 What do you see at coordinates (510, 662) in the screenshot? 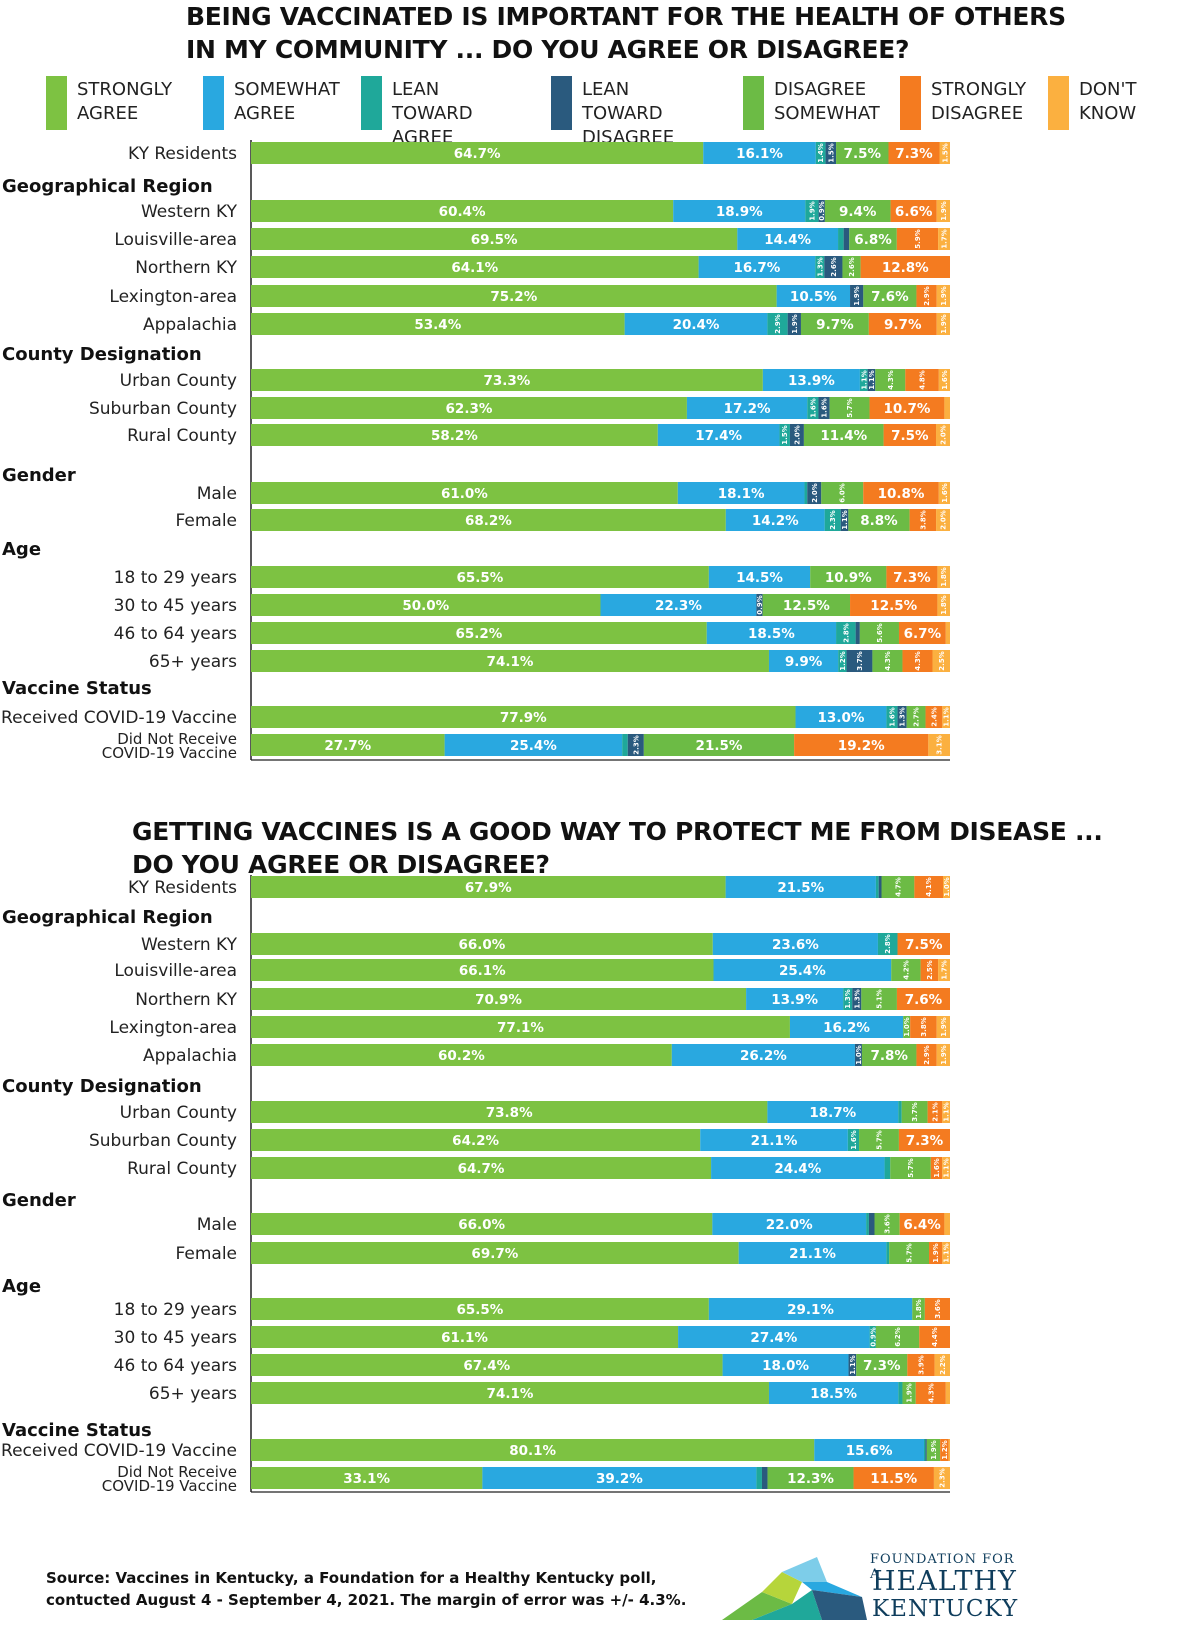
I see `bar-value-label: 74.1%` at bounding box center [510, 662].